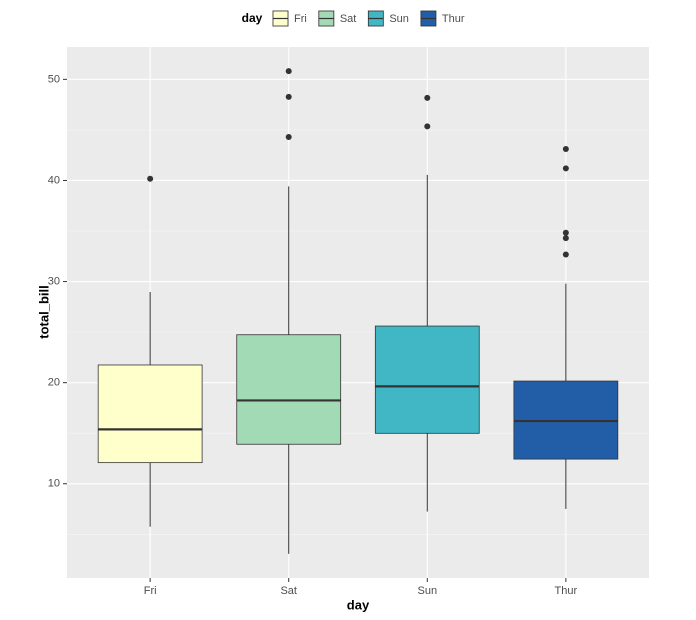 Image resolution: width=696 pixels, height=620 pixels. I want to click on legend-label: Sat, so click(348, 19).